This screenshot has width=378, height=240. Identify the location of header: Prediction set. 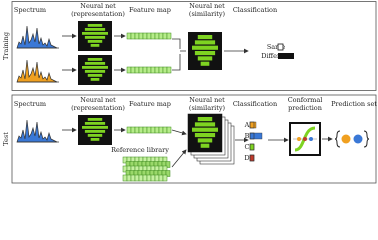
(354, 104).